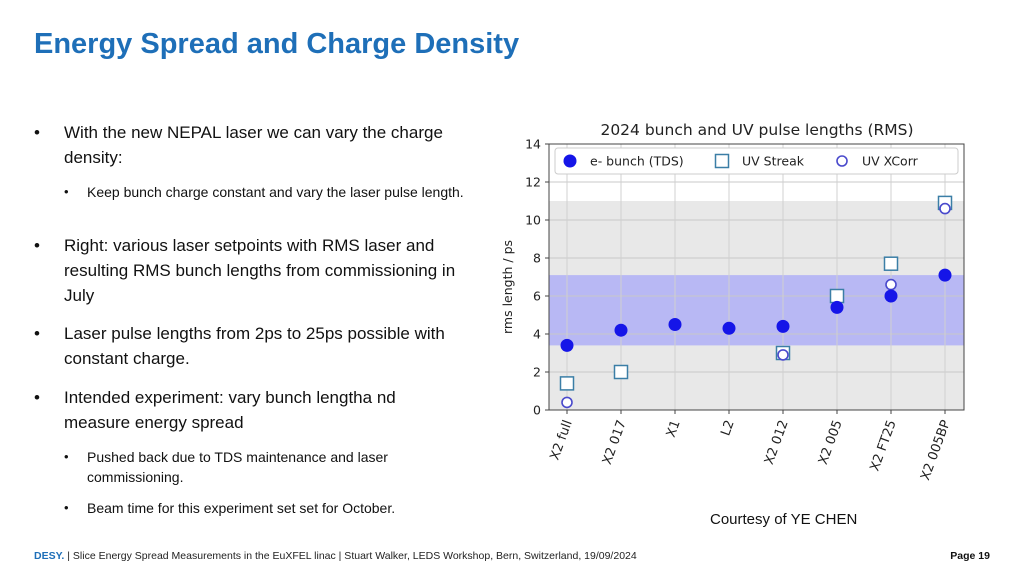  I want to click on x-tick-label: X2 005BP, so click(936, 450).